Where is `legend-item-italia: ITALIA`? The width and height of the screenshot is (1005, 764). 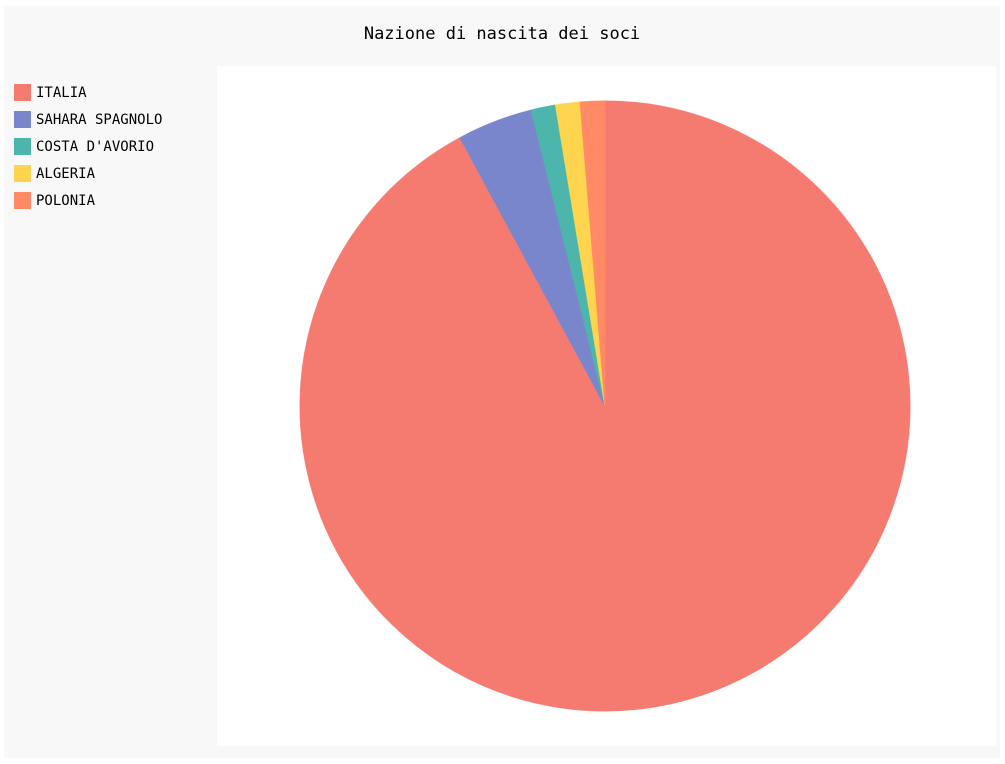 legend-item-italia: ITALIA is located at coordinates (88, 92).